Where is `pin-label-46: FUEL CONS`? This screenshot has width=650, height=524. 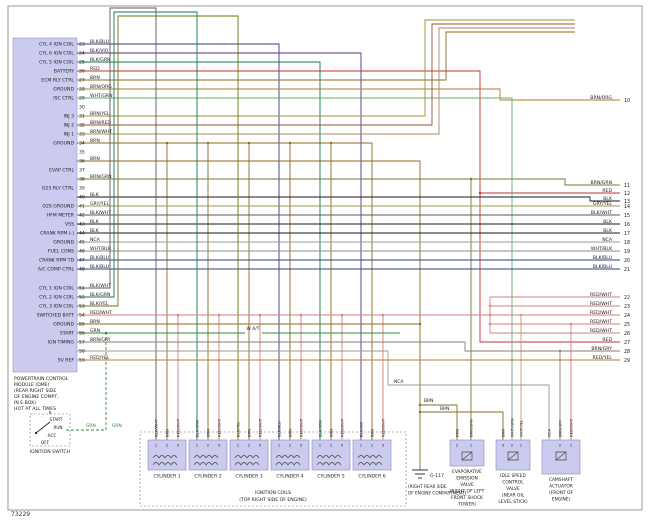 pin-label-46: FUEL CONS is located at coordinates (61, 252).